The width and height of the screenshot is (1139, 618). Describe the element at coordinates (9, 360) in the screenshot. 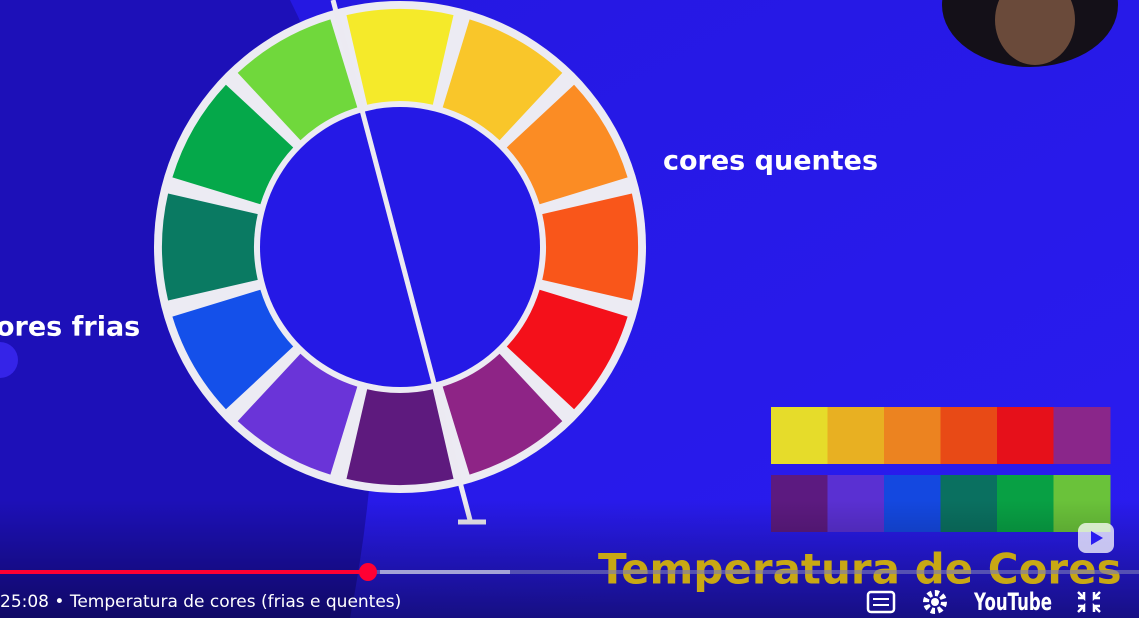

I see `decor` at that location.